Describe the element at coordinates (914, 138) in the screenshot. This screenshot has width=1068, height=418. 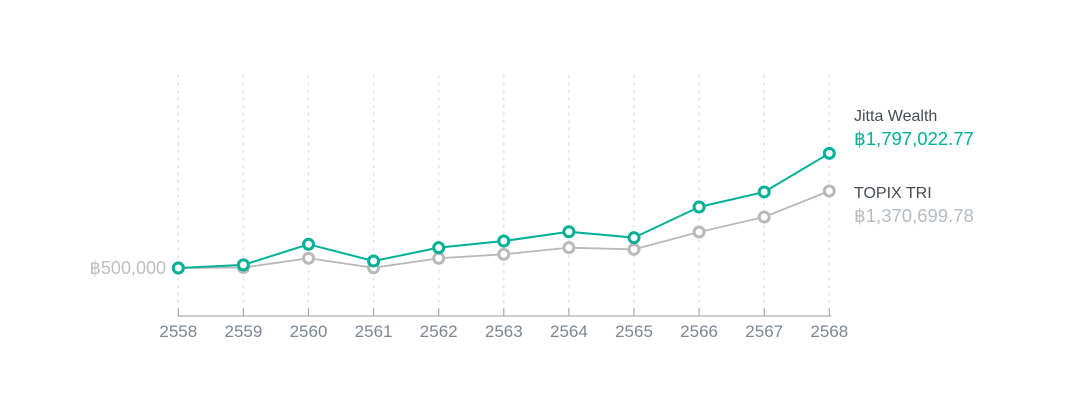
I see `legend-series-value: ฿1,797,022.77` at that location.